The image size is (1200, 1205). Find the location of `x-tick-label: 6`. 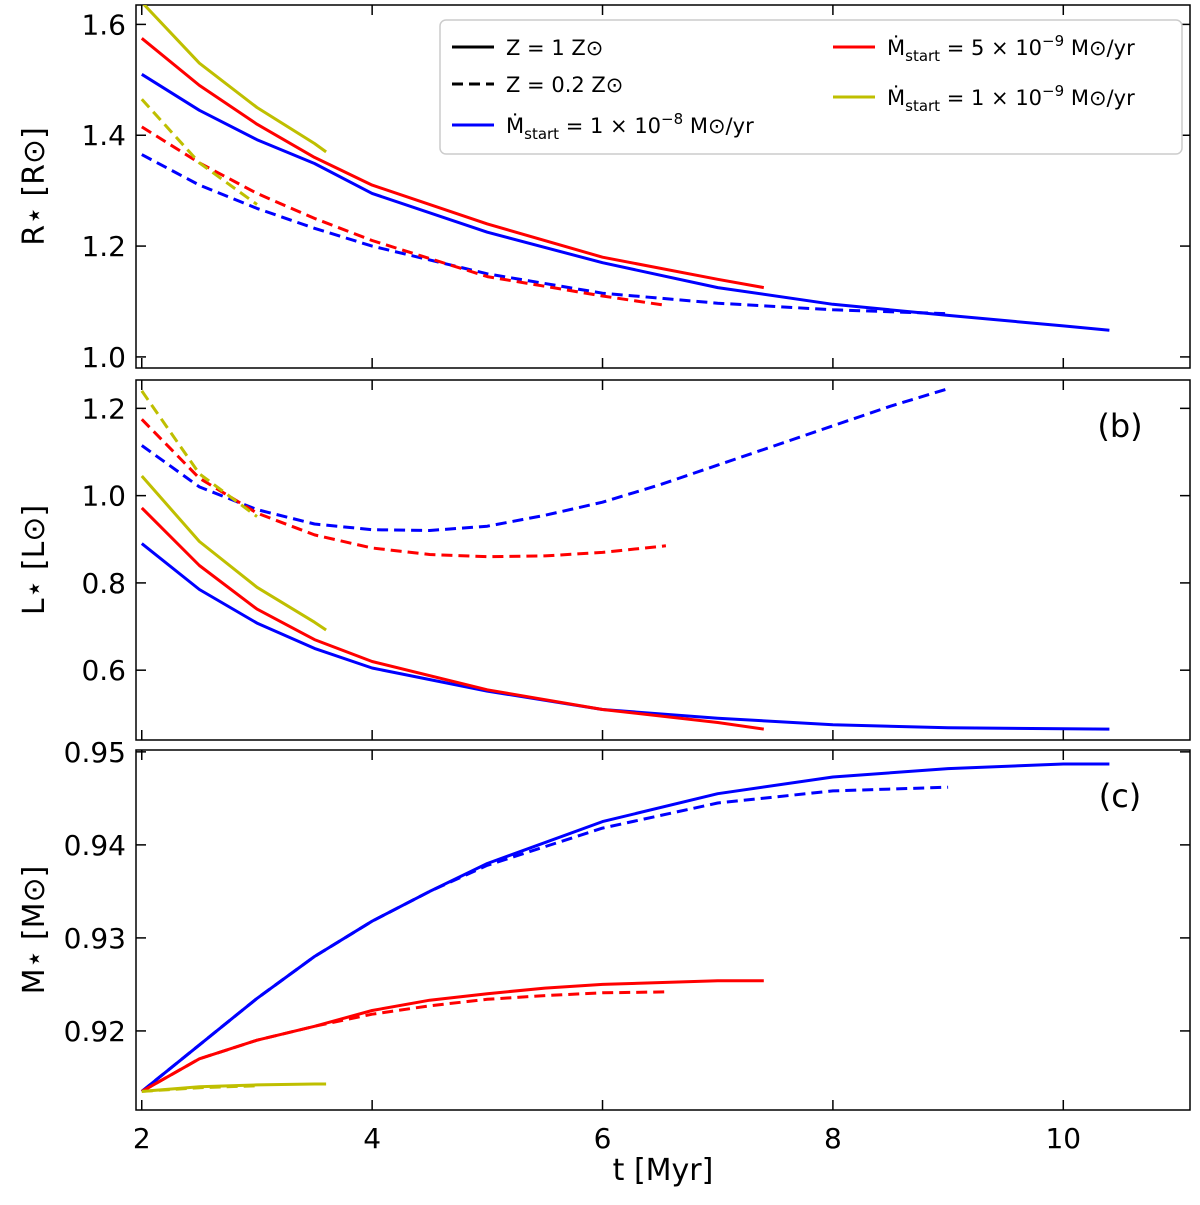

x-tick-label: 6 is located at coordinates (603, 1138).